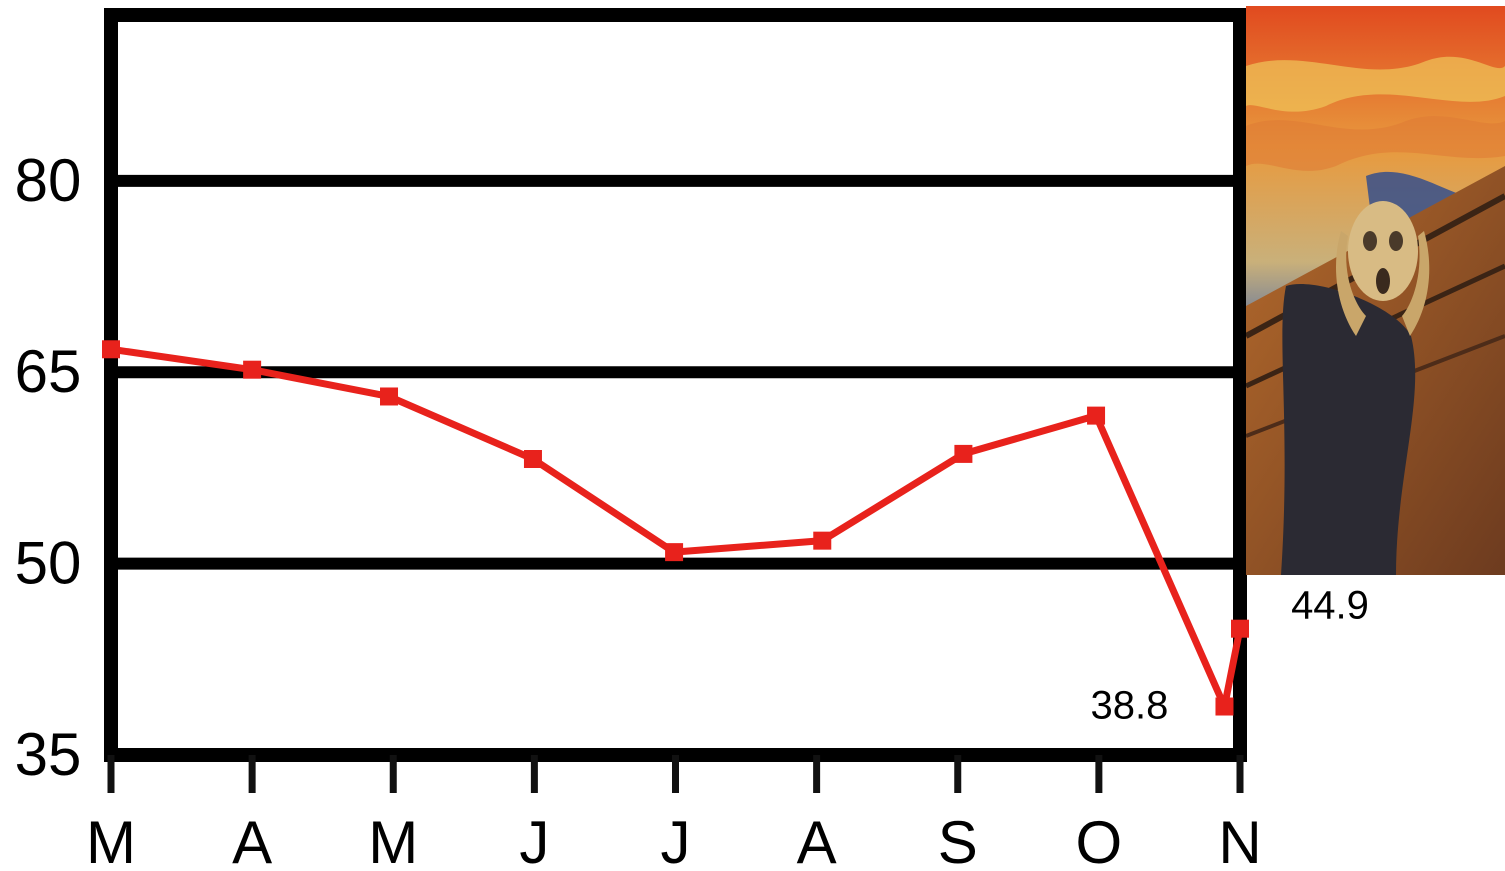 The width and height of the screenshot is (1505, 871). Describe the element at coordinates (48, 563) in the screenshot. I see `y-tick-label-50: 50` at that location.